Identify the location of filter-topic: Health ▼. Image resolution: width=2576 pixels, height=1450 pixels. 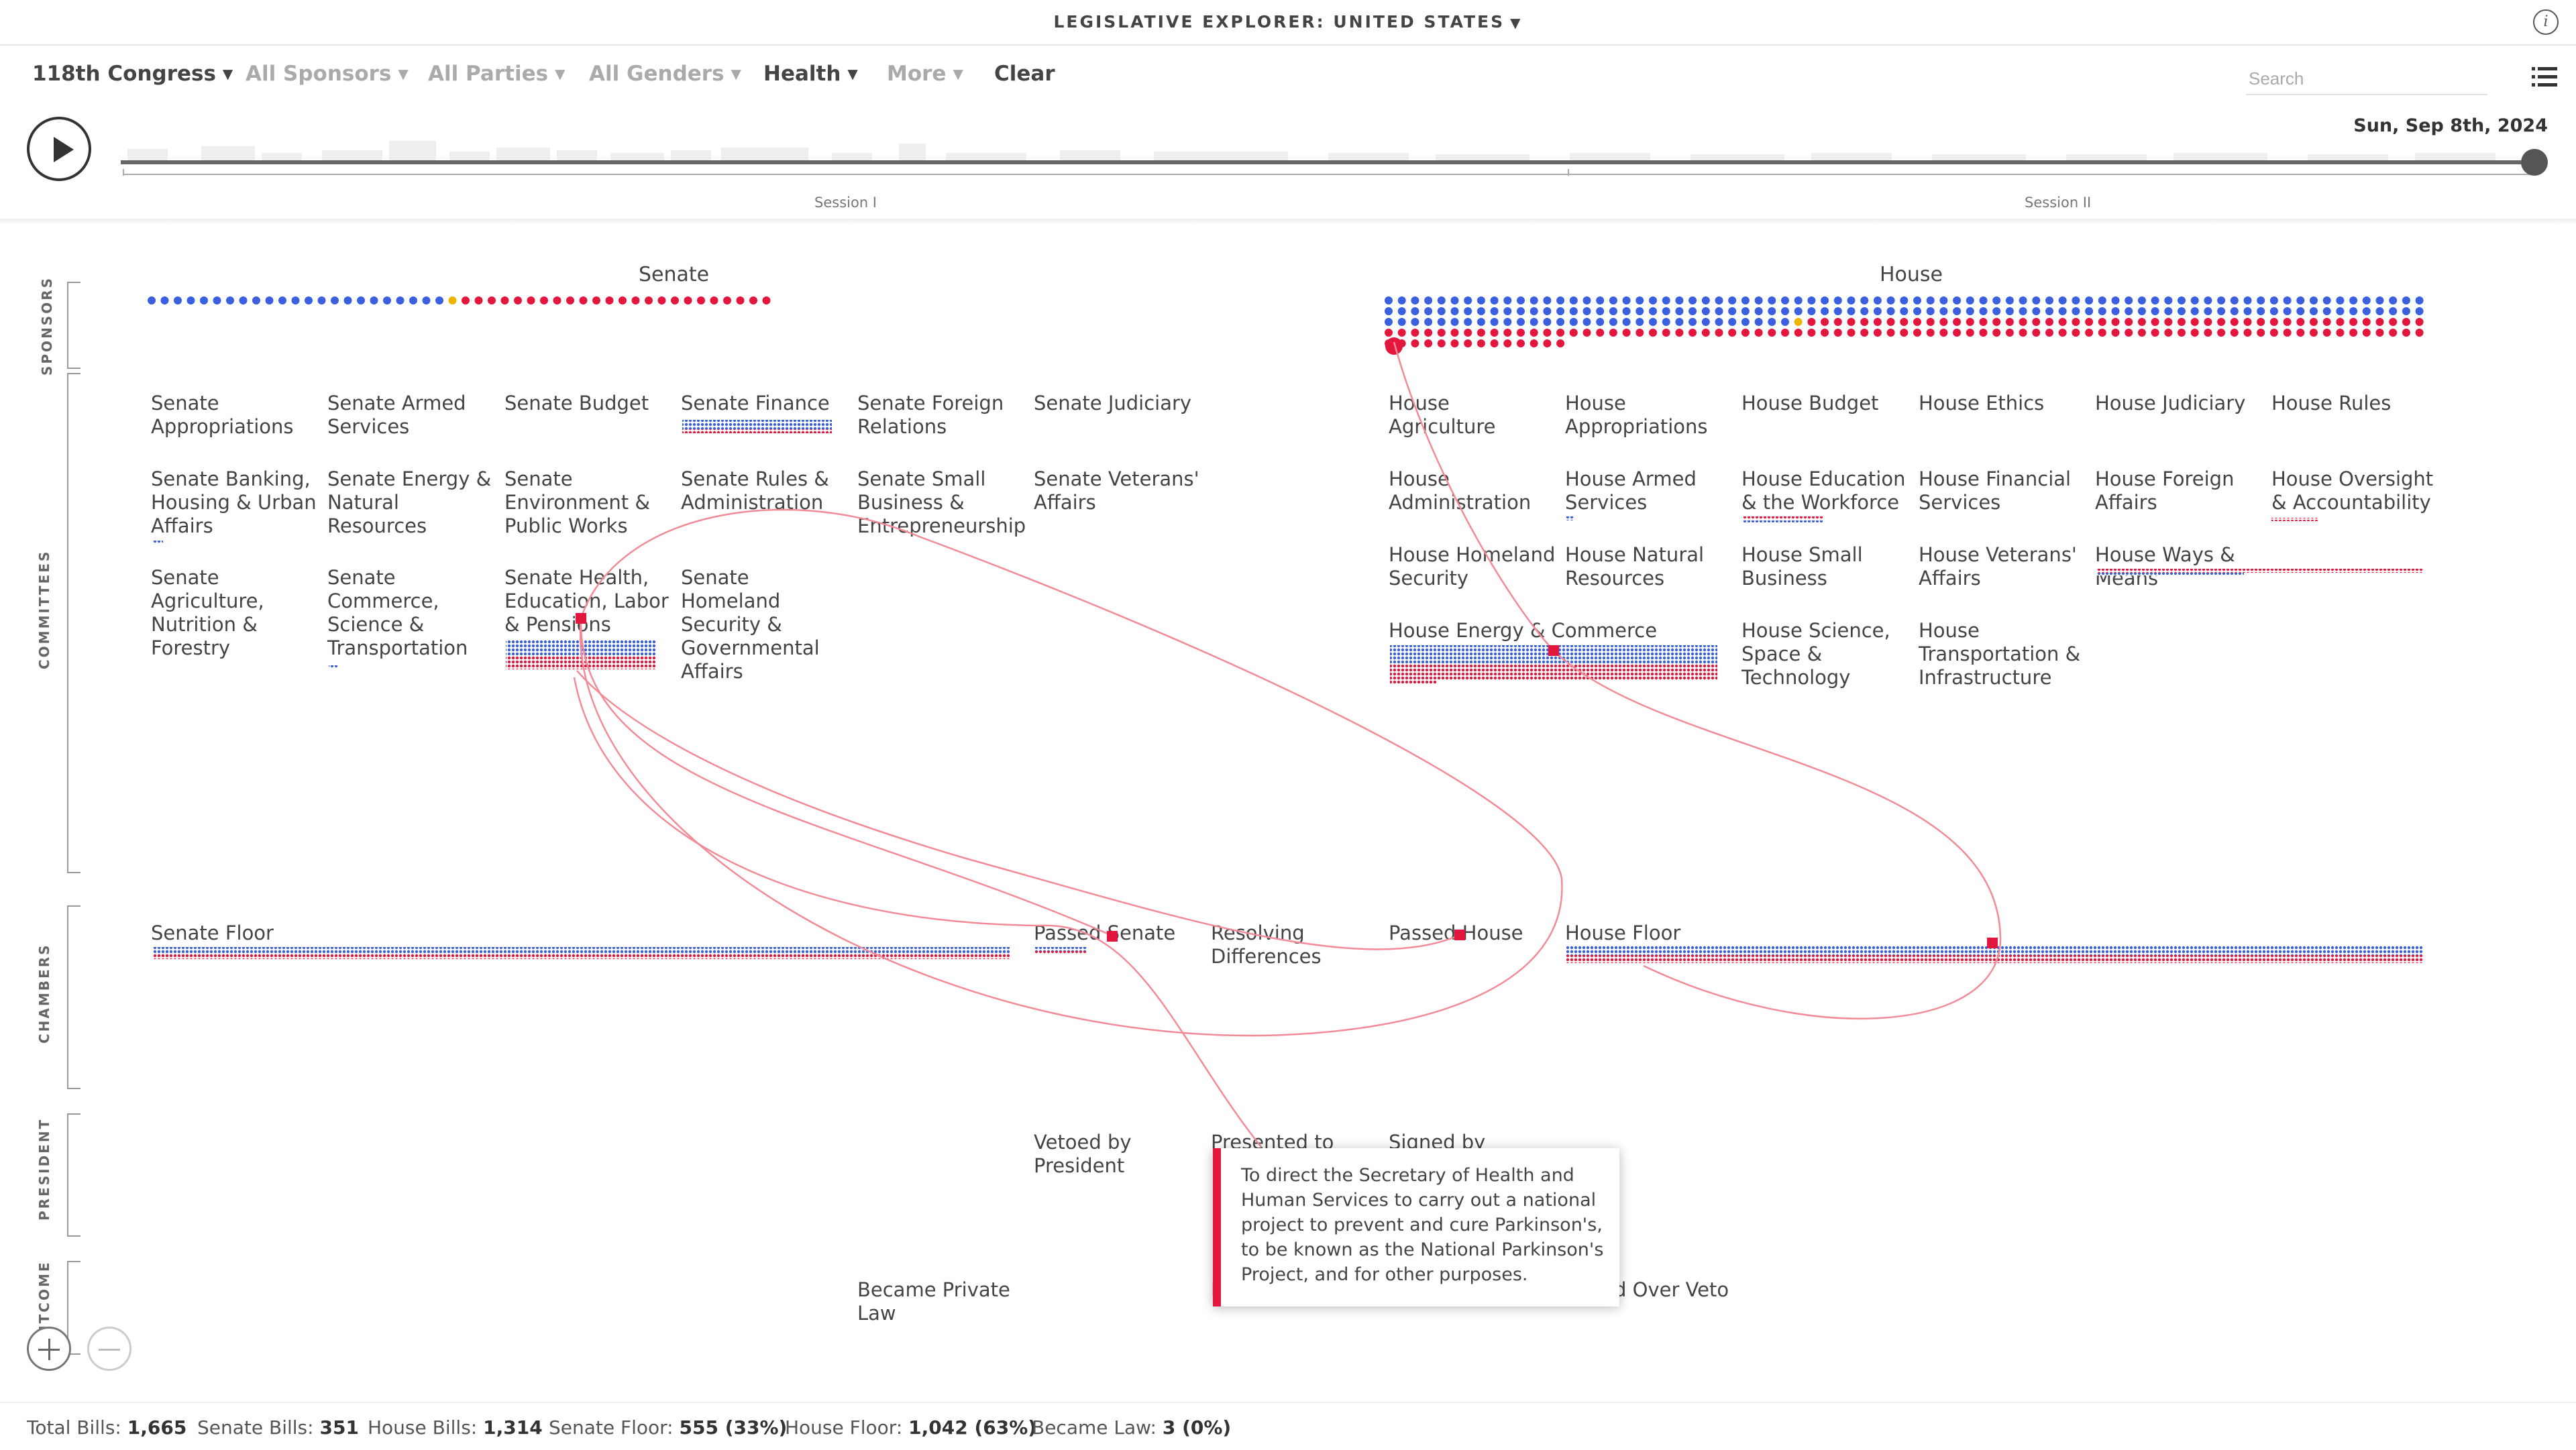
(810, 74).